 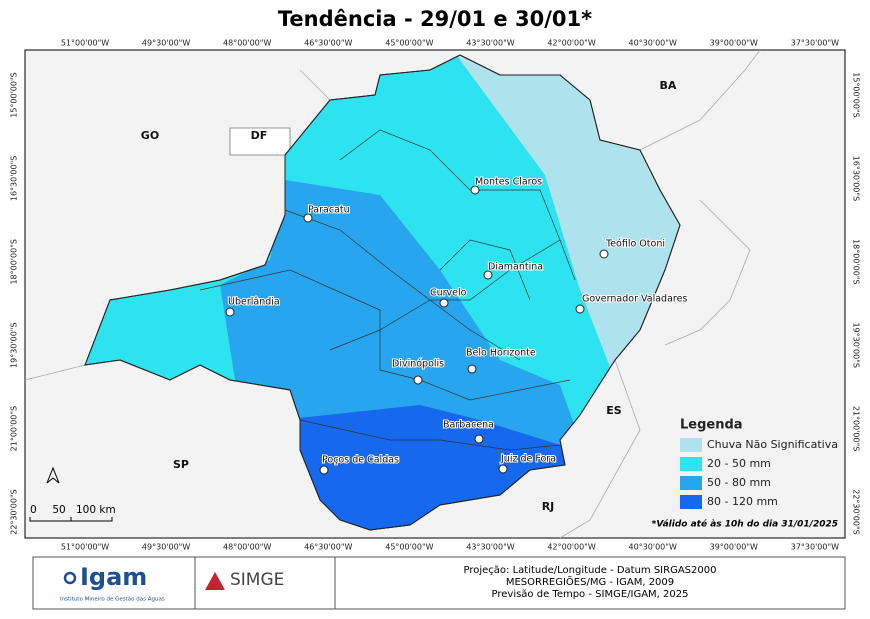 What do you see at coordinates (33, 510) in the screenshot?
I see `scale-label: 0` at bounding box center [33, 510].